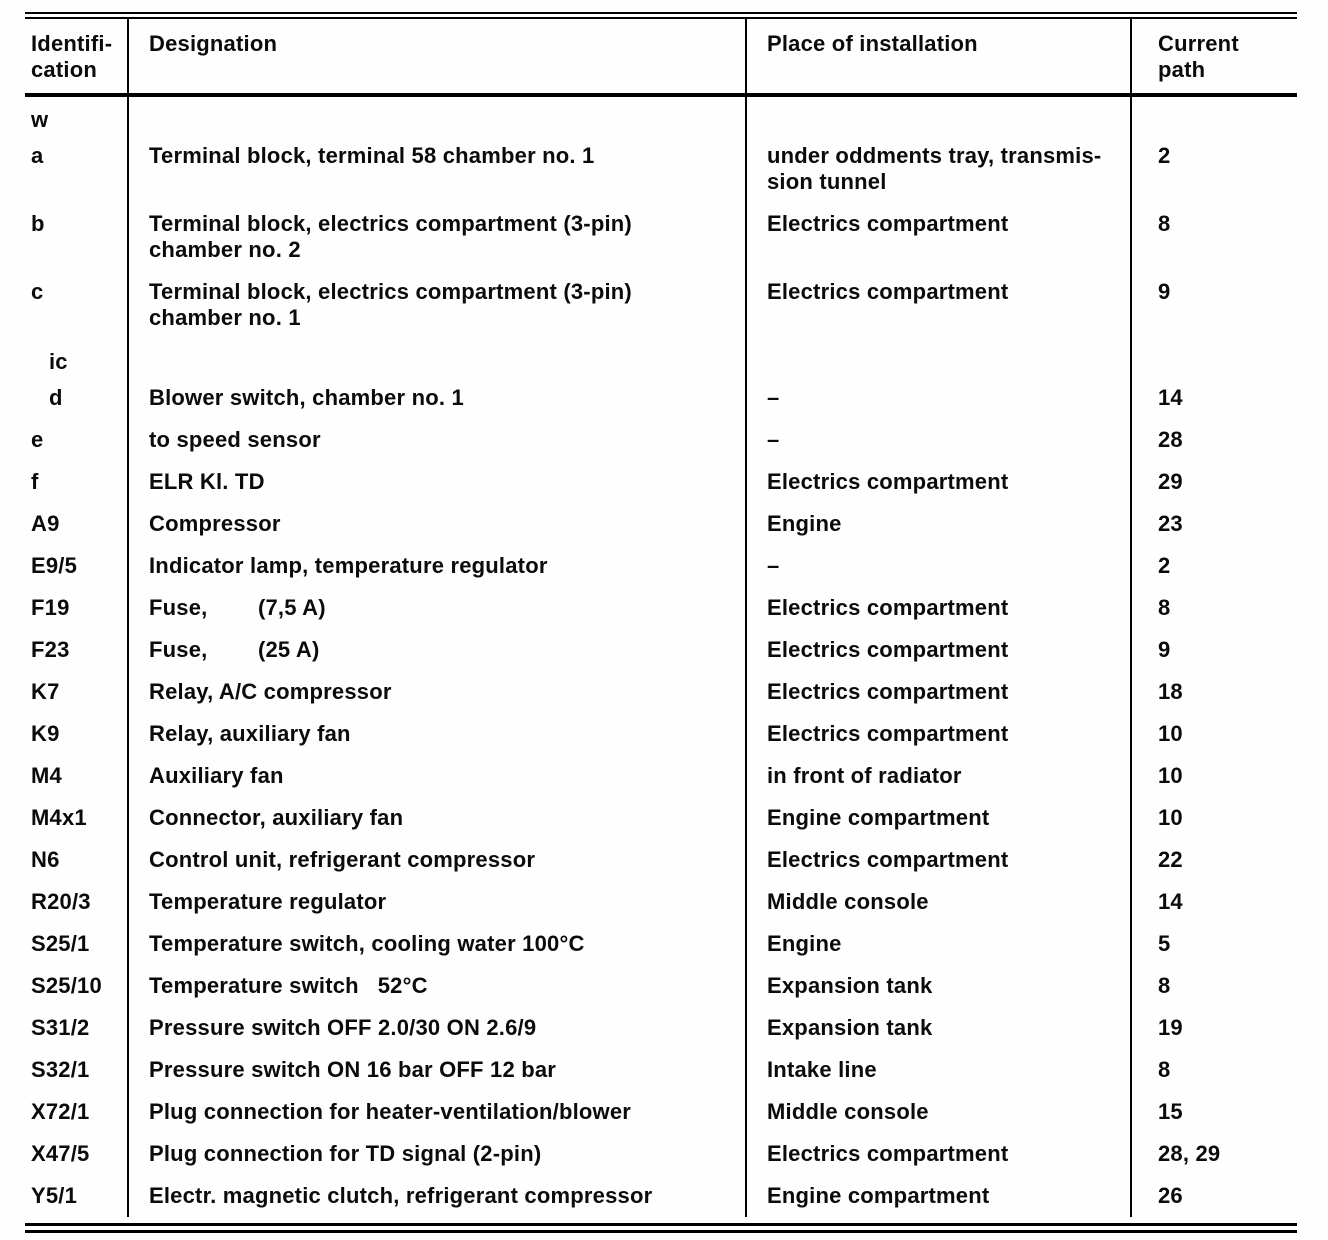  Describe the element at coordinates (60, 1153) in the screenshot. I see `cell-identification: X47/5` at that location.